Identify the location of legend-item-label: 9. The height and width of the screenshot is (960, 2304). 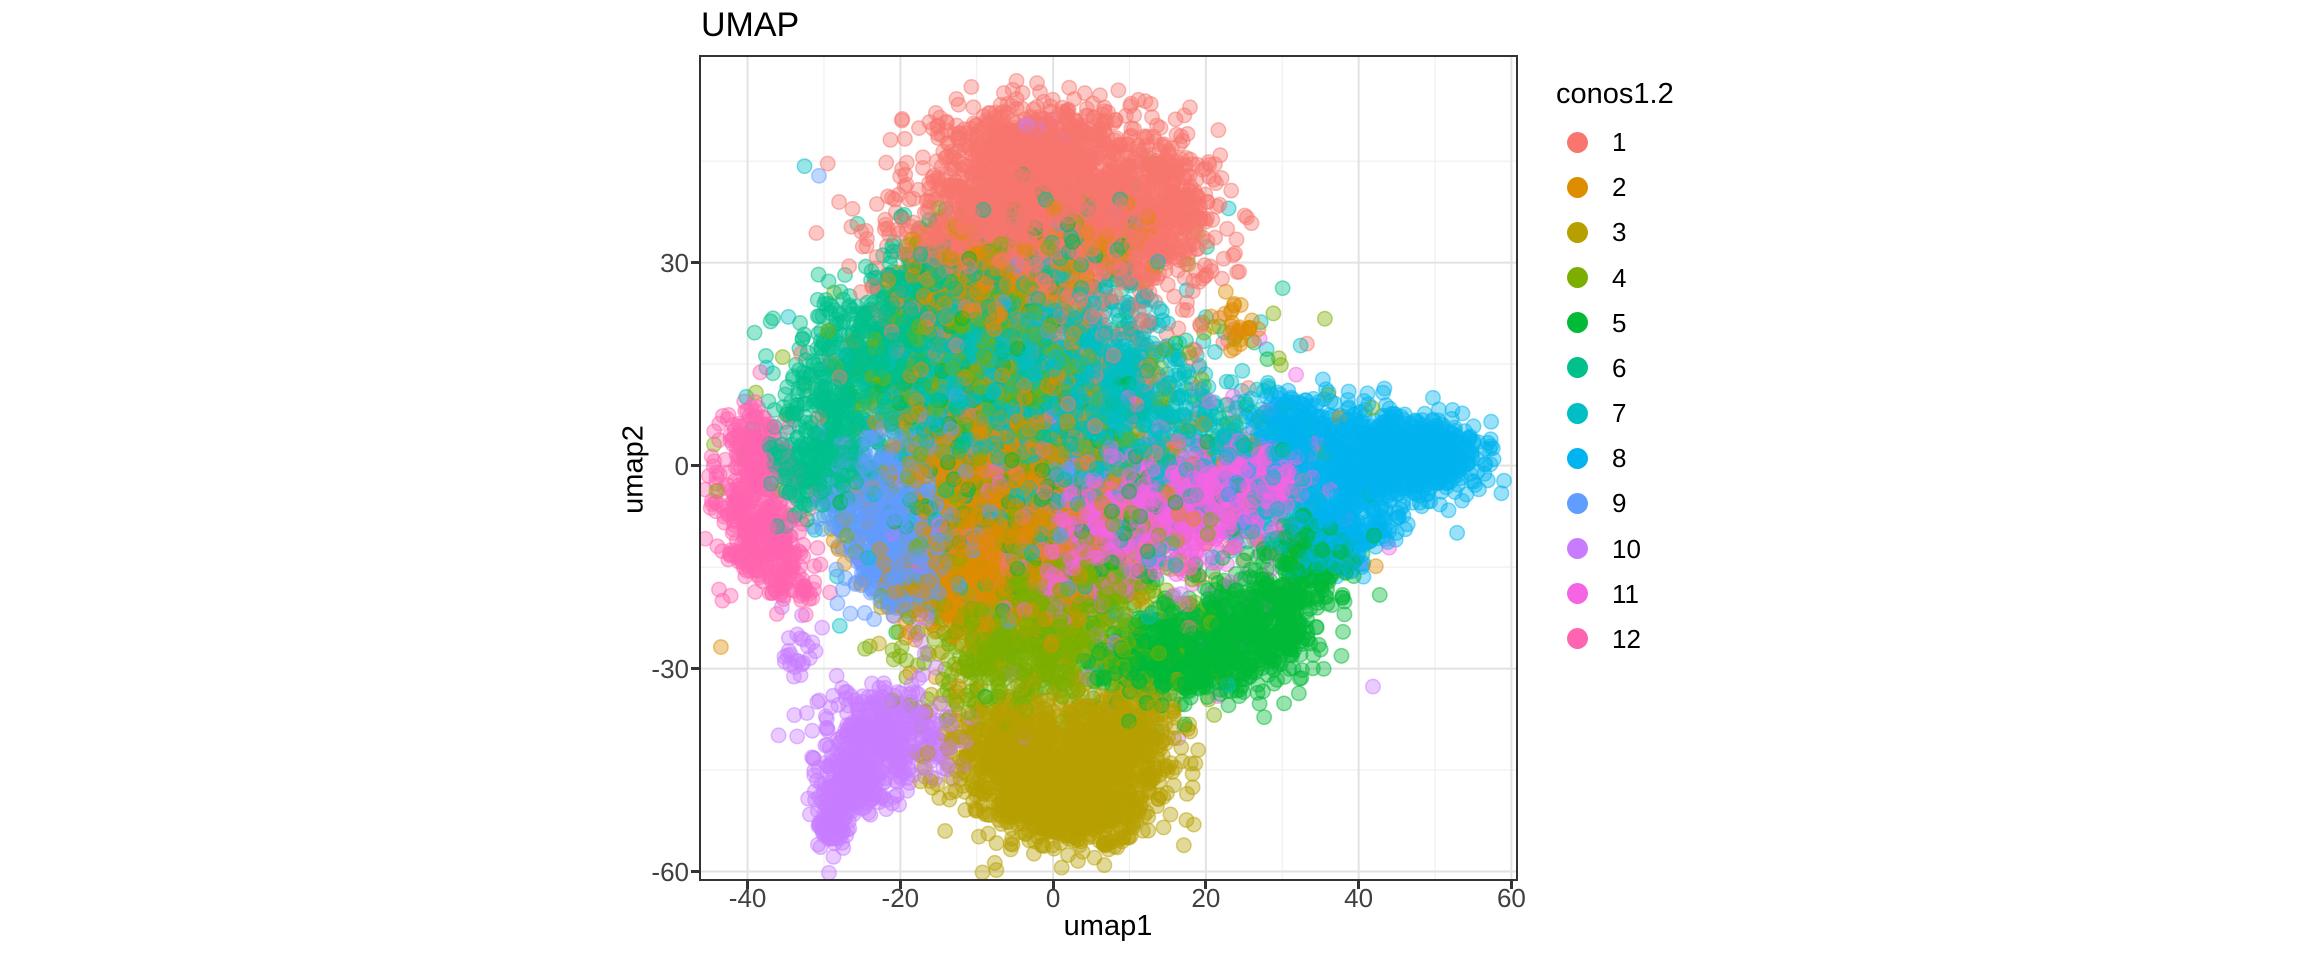
(1619, 503).